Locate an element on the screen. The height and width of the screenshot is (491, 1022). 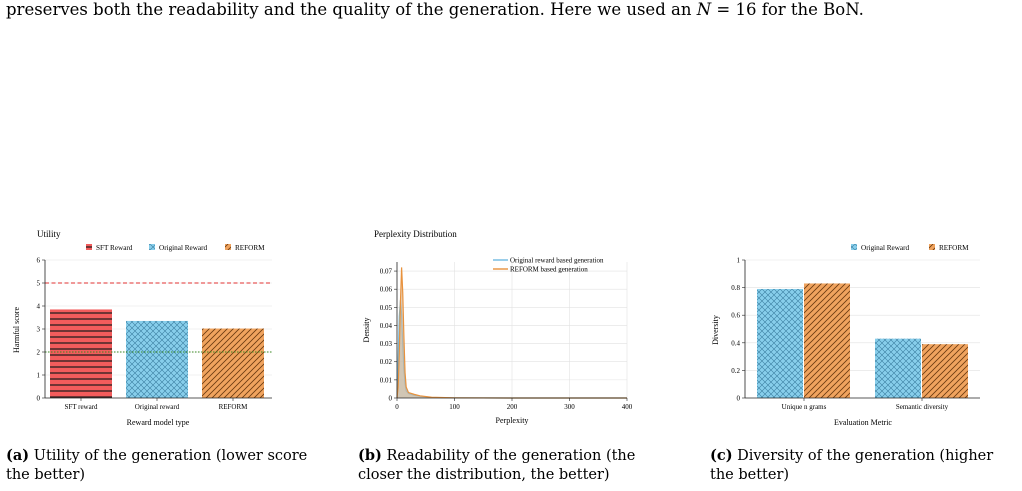
legend-swatch-sft is located at coordinates (89, 247).